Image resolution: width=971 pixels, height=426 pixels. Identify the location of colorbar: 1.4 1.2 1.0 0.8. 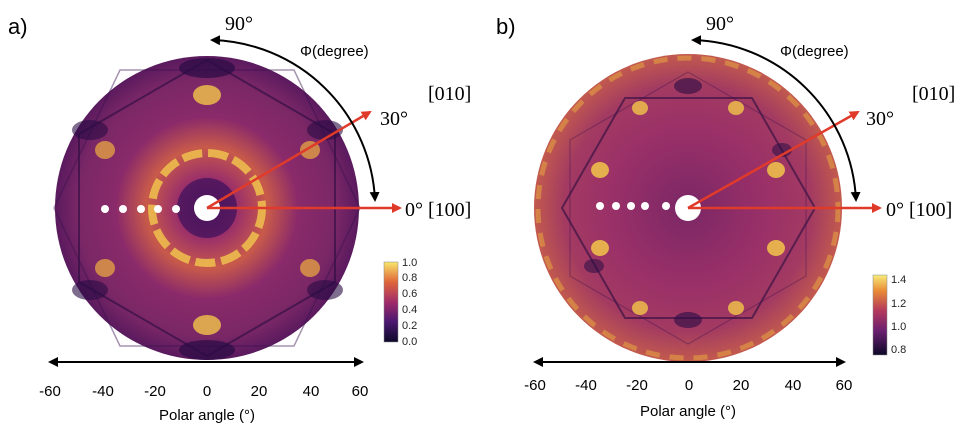
(889, 315).